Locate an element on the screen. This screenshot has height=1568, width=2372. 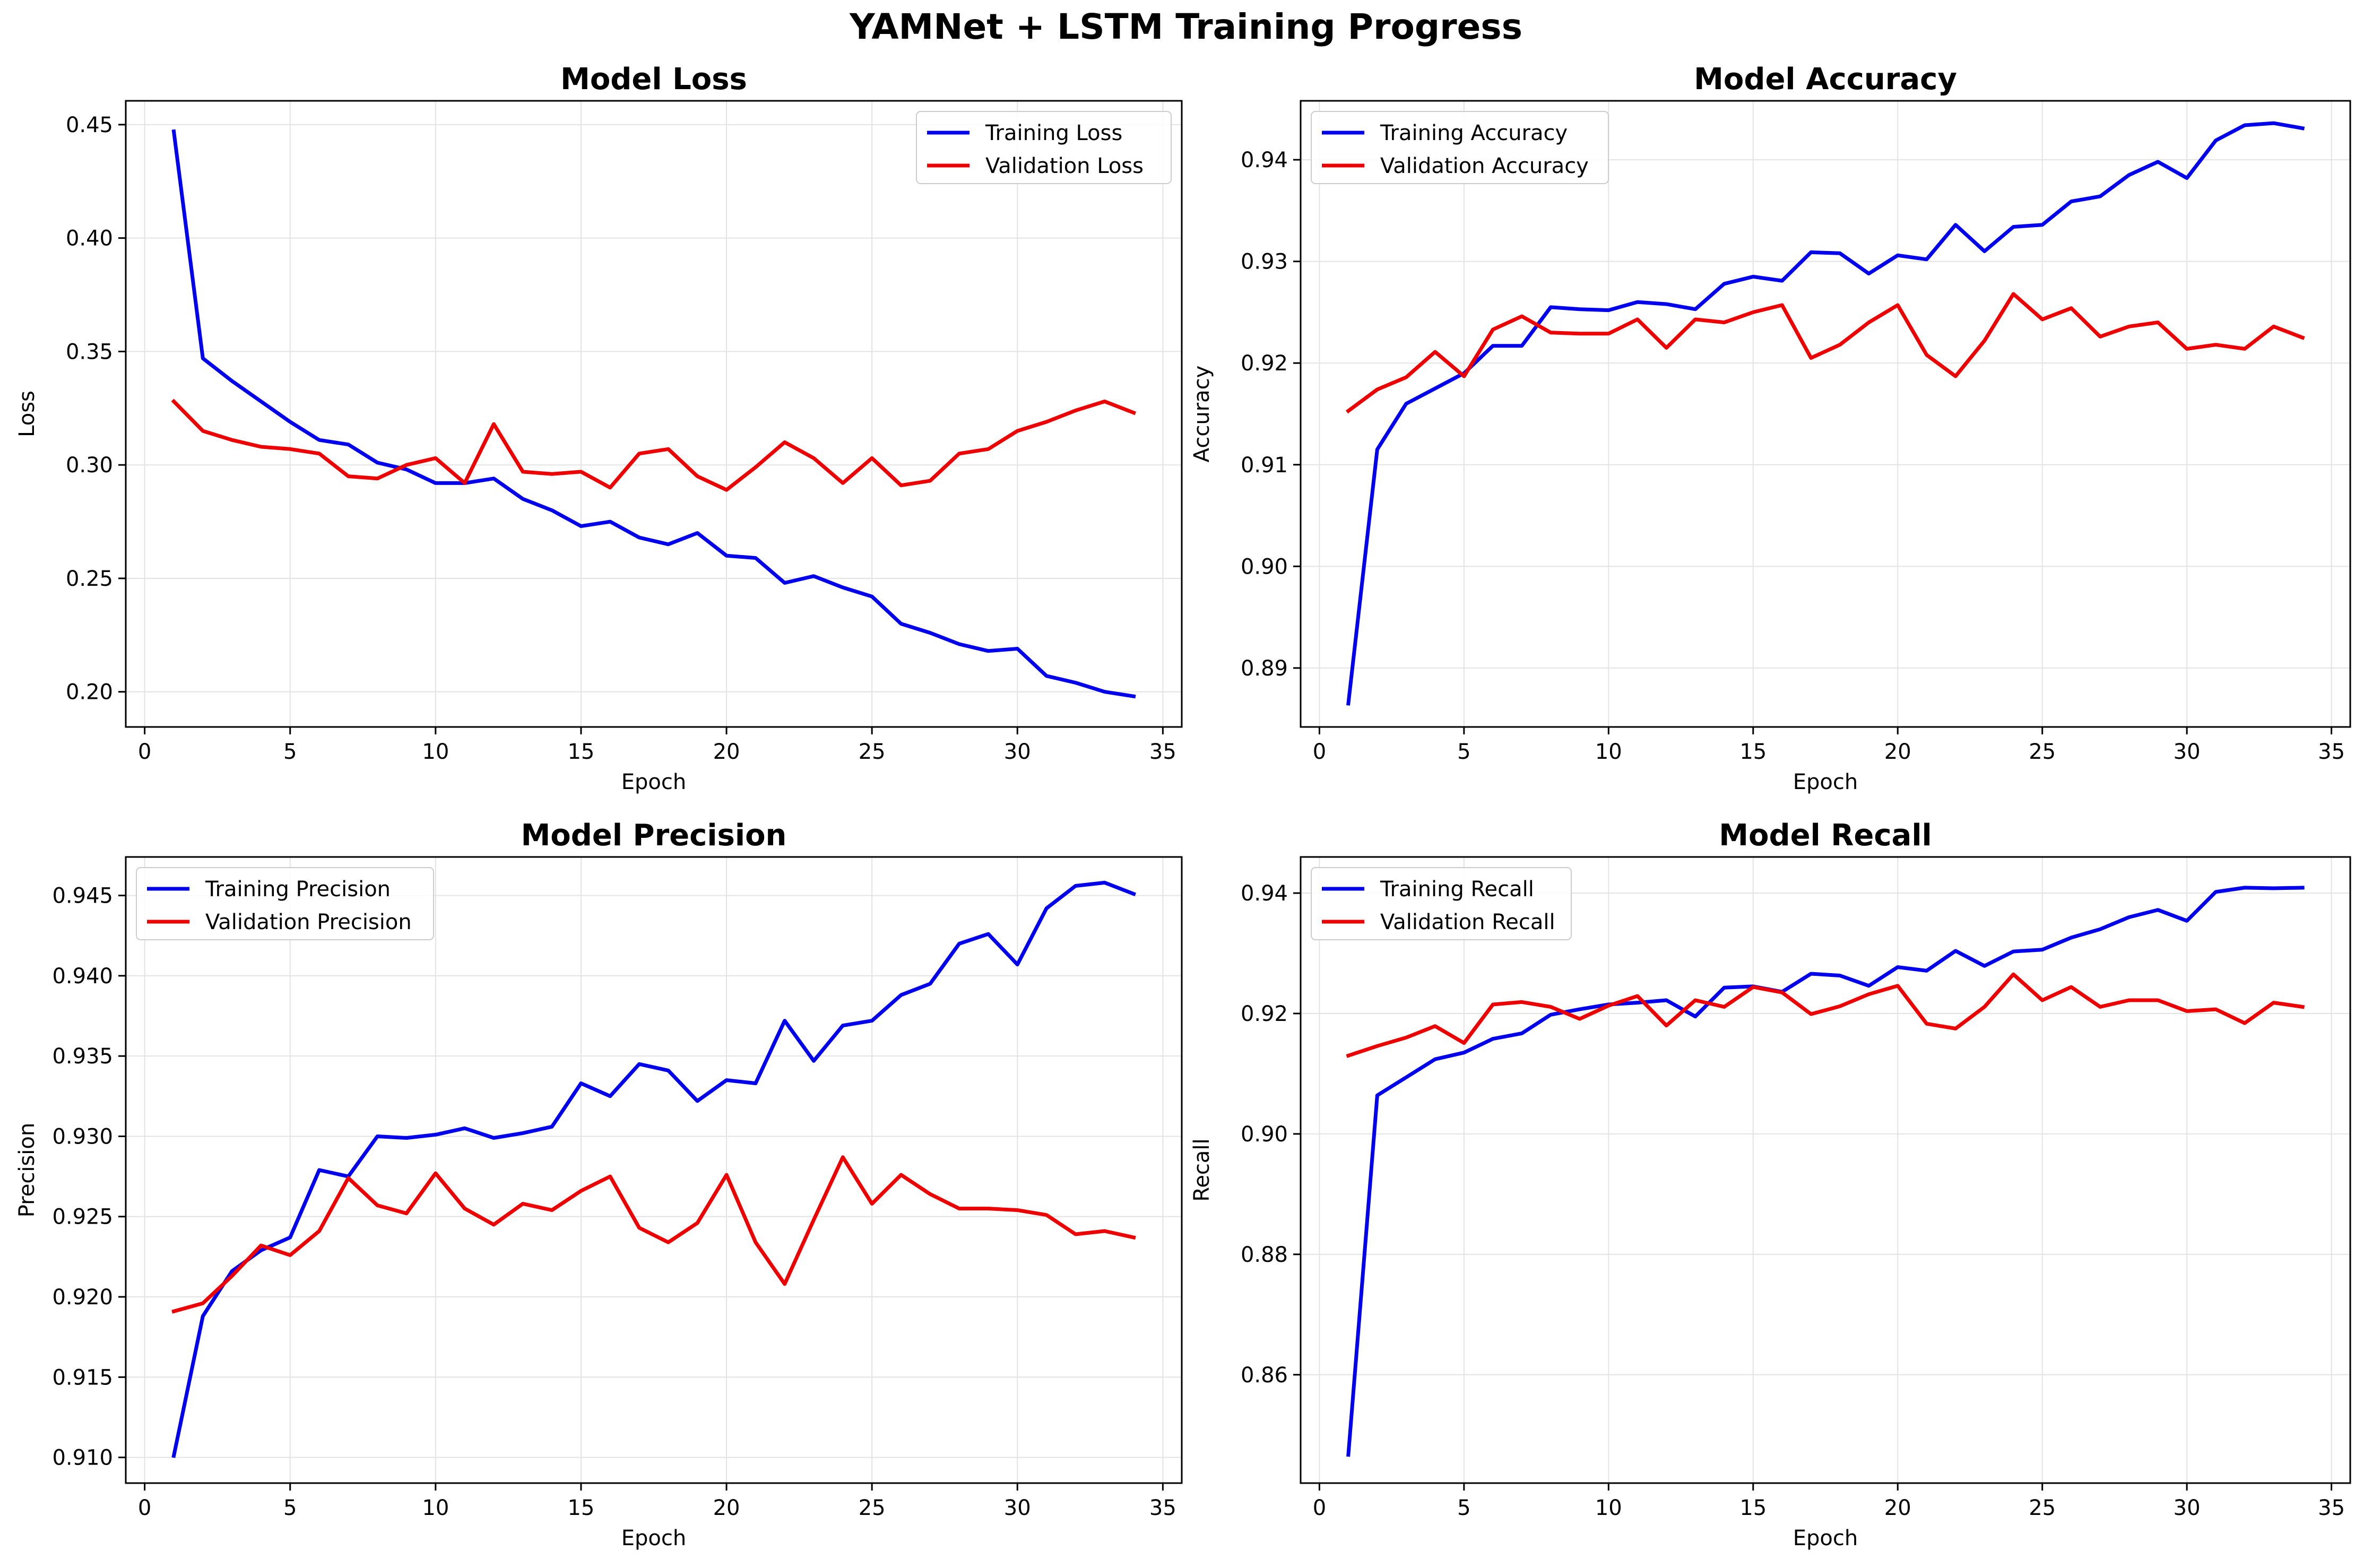
legend-label: Validation Precision is located at coordinates (308, 922).